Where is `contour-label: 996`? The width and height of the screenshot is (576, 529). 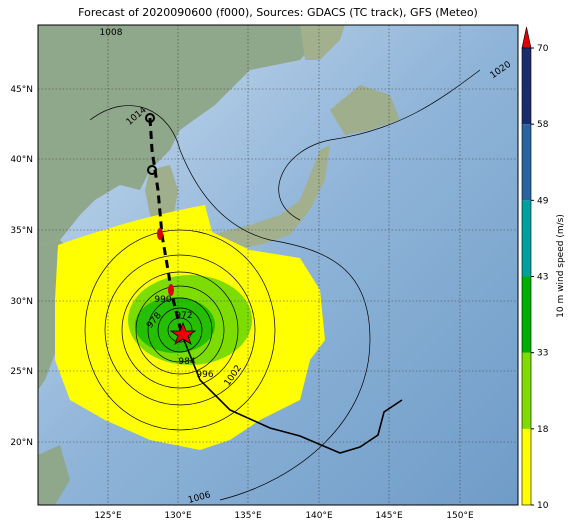 contour-label: 996 is located at coordinates (204, 375).